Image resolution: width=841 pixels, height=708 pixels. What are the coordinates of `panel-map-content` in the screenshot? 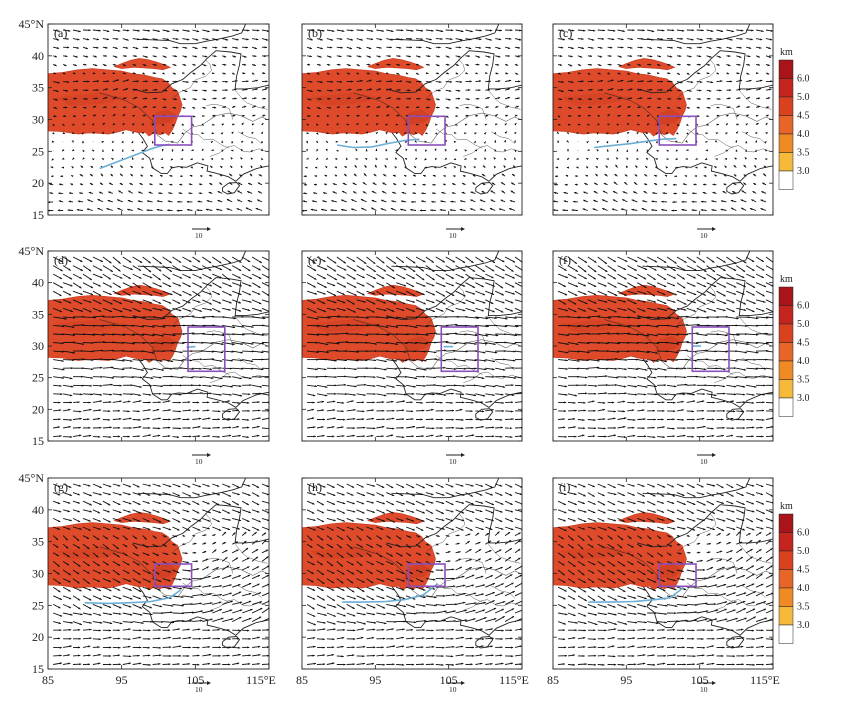 It's located at (158, 118).